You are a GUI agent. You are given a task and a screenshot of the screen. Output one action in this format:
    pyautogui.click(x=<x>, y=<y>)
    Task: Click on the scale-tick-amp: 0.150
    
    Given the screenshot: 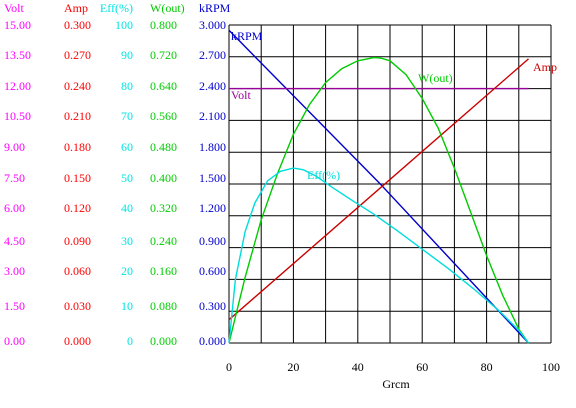 What is the action you would take?
    pyautogui.click(x=77, y=178)
    